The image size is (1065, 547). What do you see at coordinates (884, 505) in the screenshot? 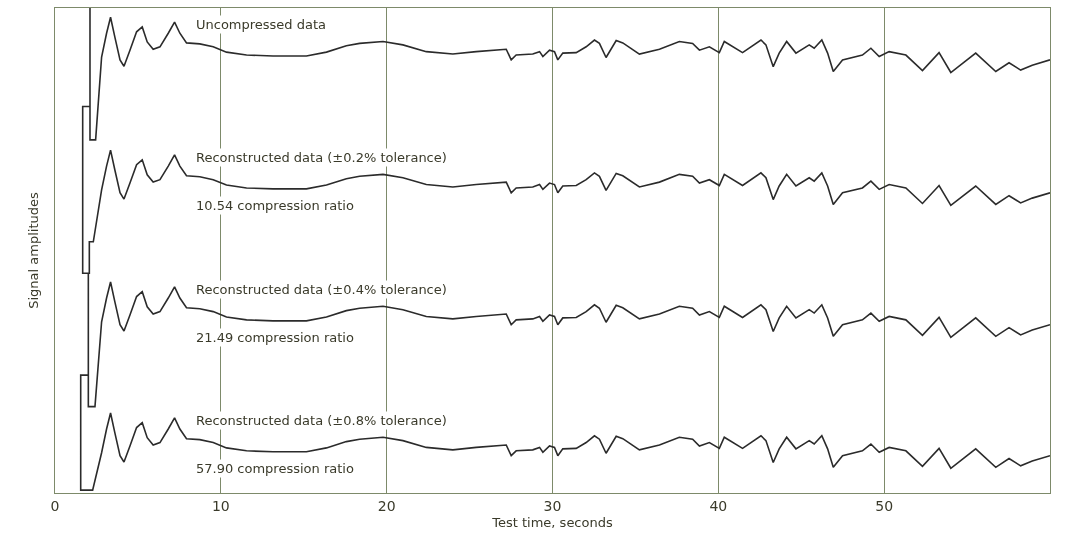
I see `x-tick-label: 50` at bounding box center [884, 505].